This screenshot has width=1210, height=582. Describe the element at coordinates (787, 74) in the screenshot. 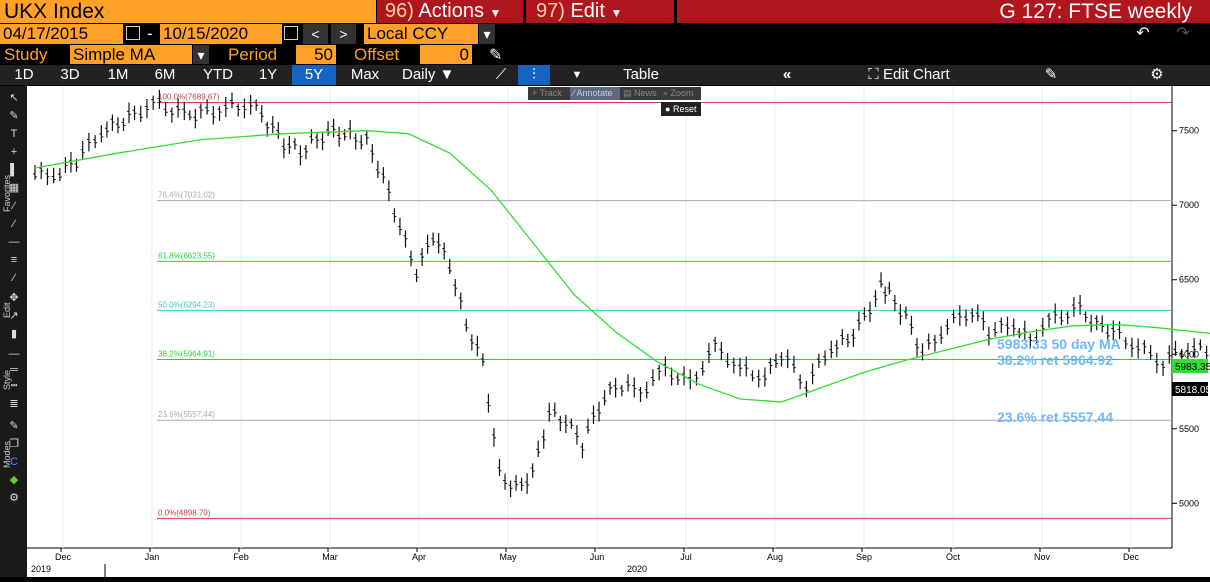

I see `collapse-icon: «` at that location.